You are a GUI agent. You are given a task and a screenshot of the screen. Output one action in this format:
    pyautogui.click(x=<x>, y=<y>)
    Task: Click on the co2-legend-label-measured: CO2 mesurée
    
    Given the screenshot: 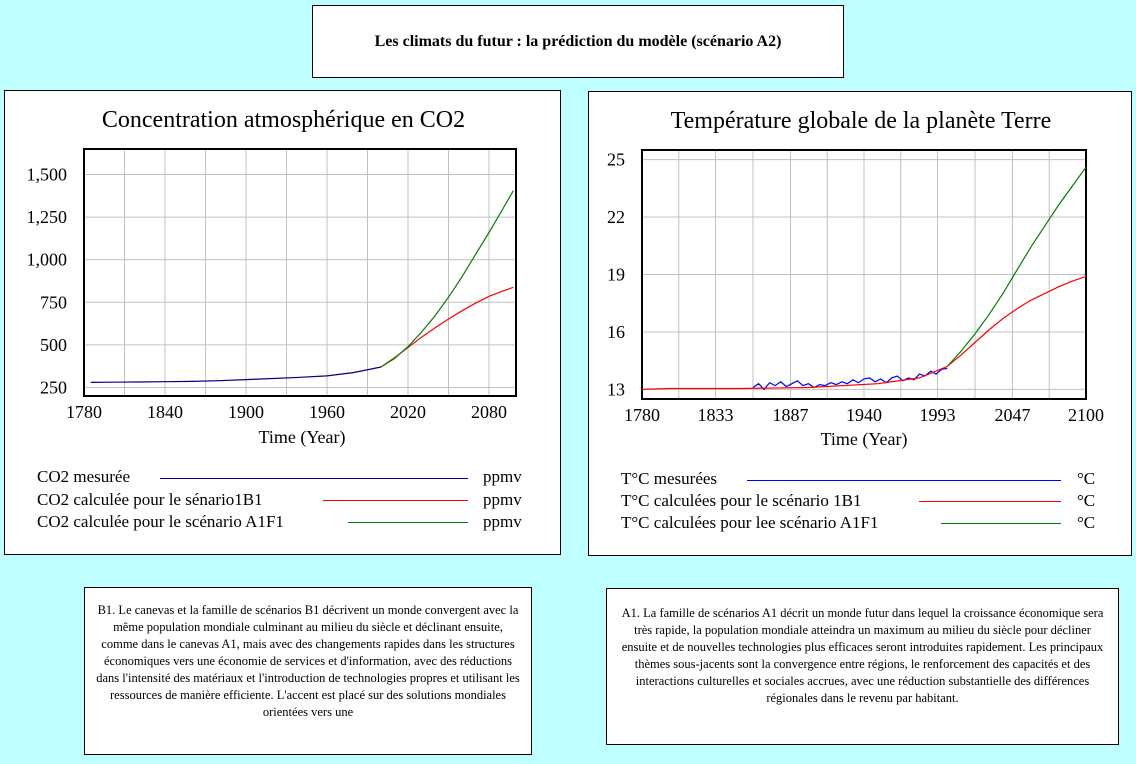 What is the action you would take?
    pyautogui.click(x=84, y=476)
    